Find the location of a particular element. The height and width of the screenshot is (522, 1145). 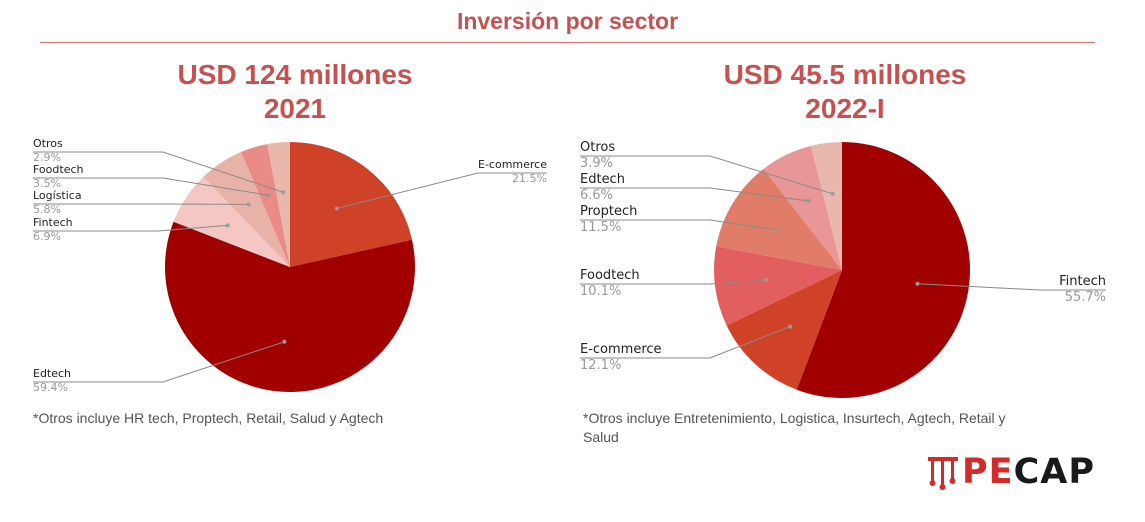

chart-2021-leader-dot-otros is located at coordinates (283, 192).